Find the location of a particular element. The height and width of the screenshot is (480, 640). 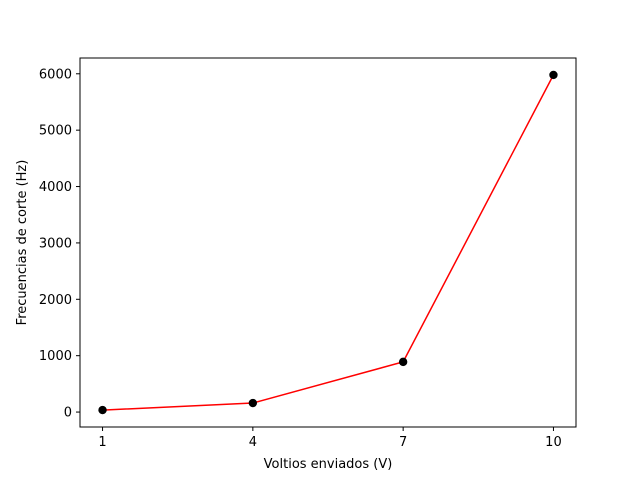

y-tick-label: 3000 is located at coordinates (55, 243).